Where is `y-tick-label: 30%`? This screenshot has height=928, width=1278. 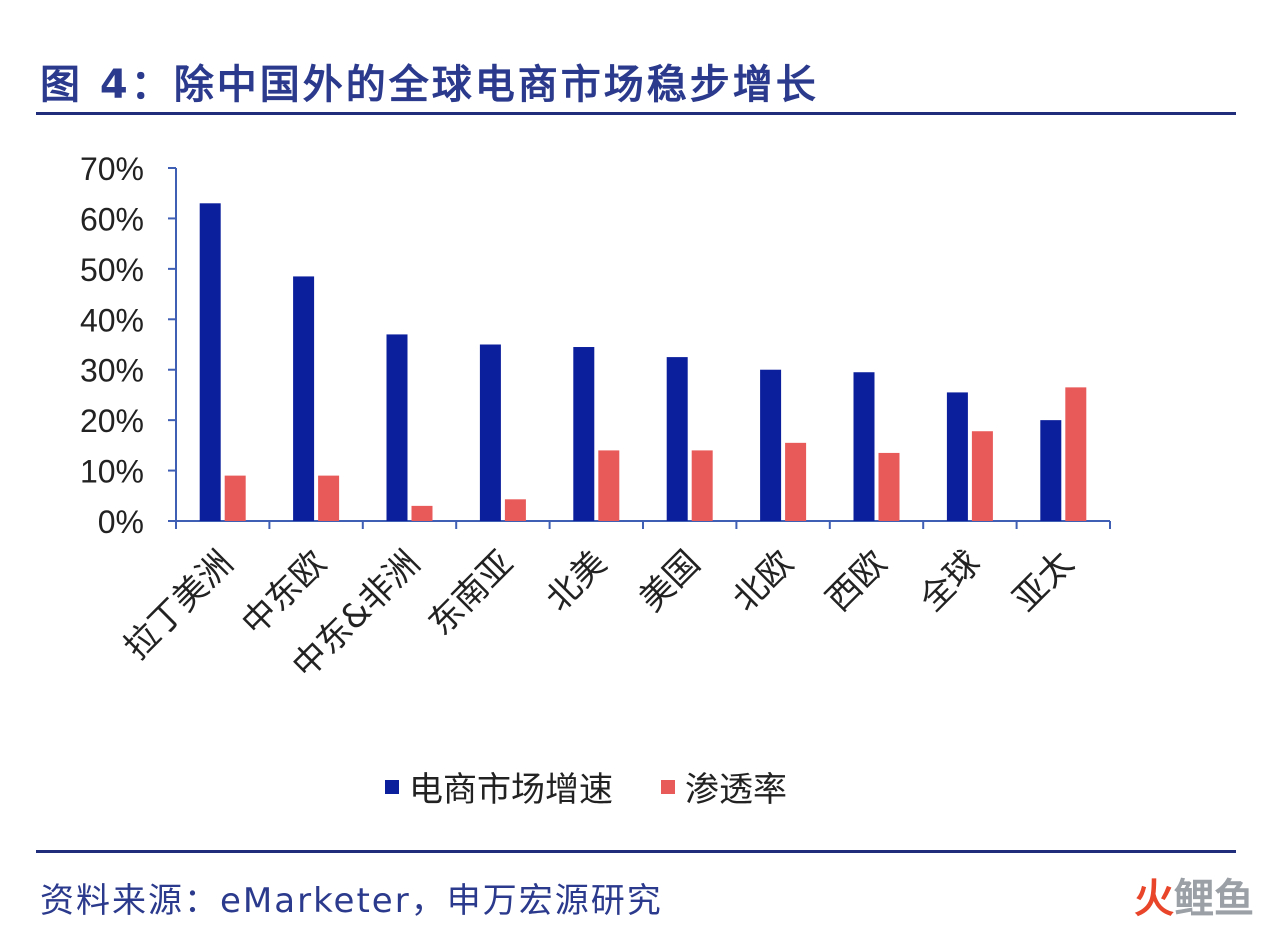 y-tick-label: 30% is located at coordinates (112, 371).